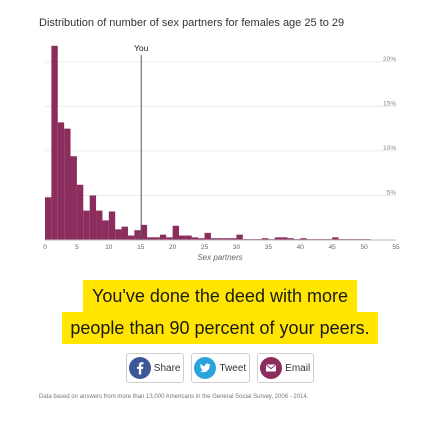  I want to click on email-share-button: Email, so click(286, 368).